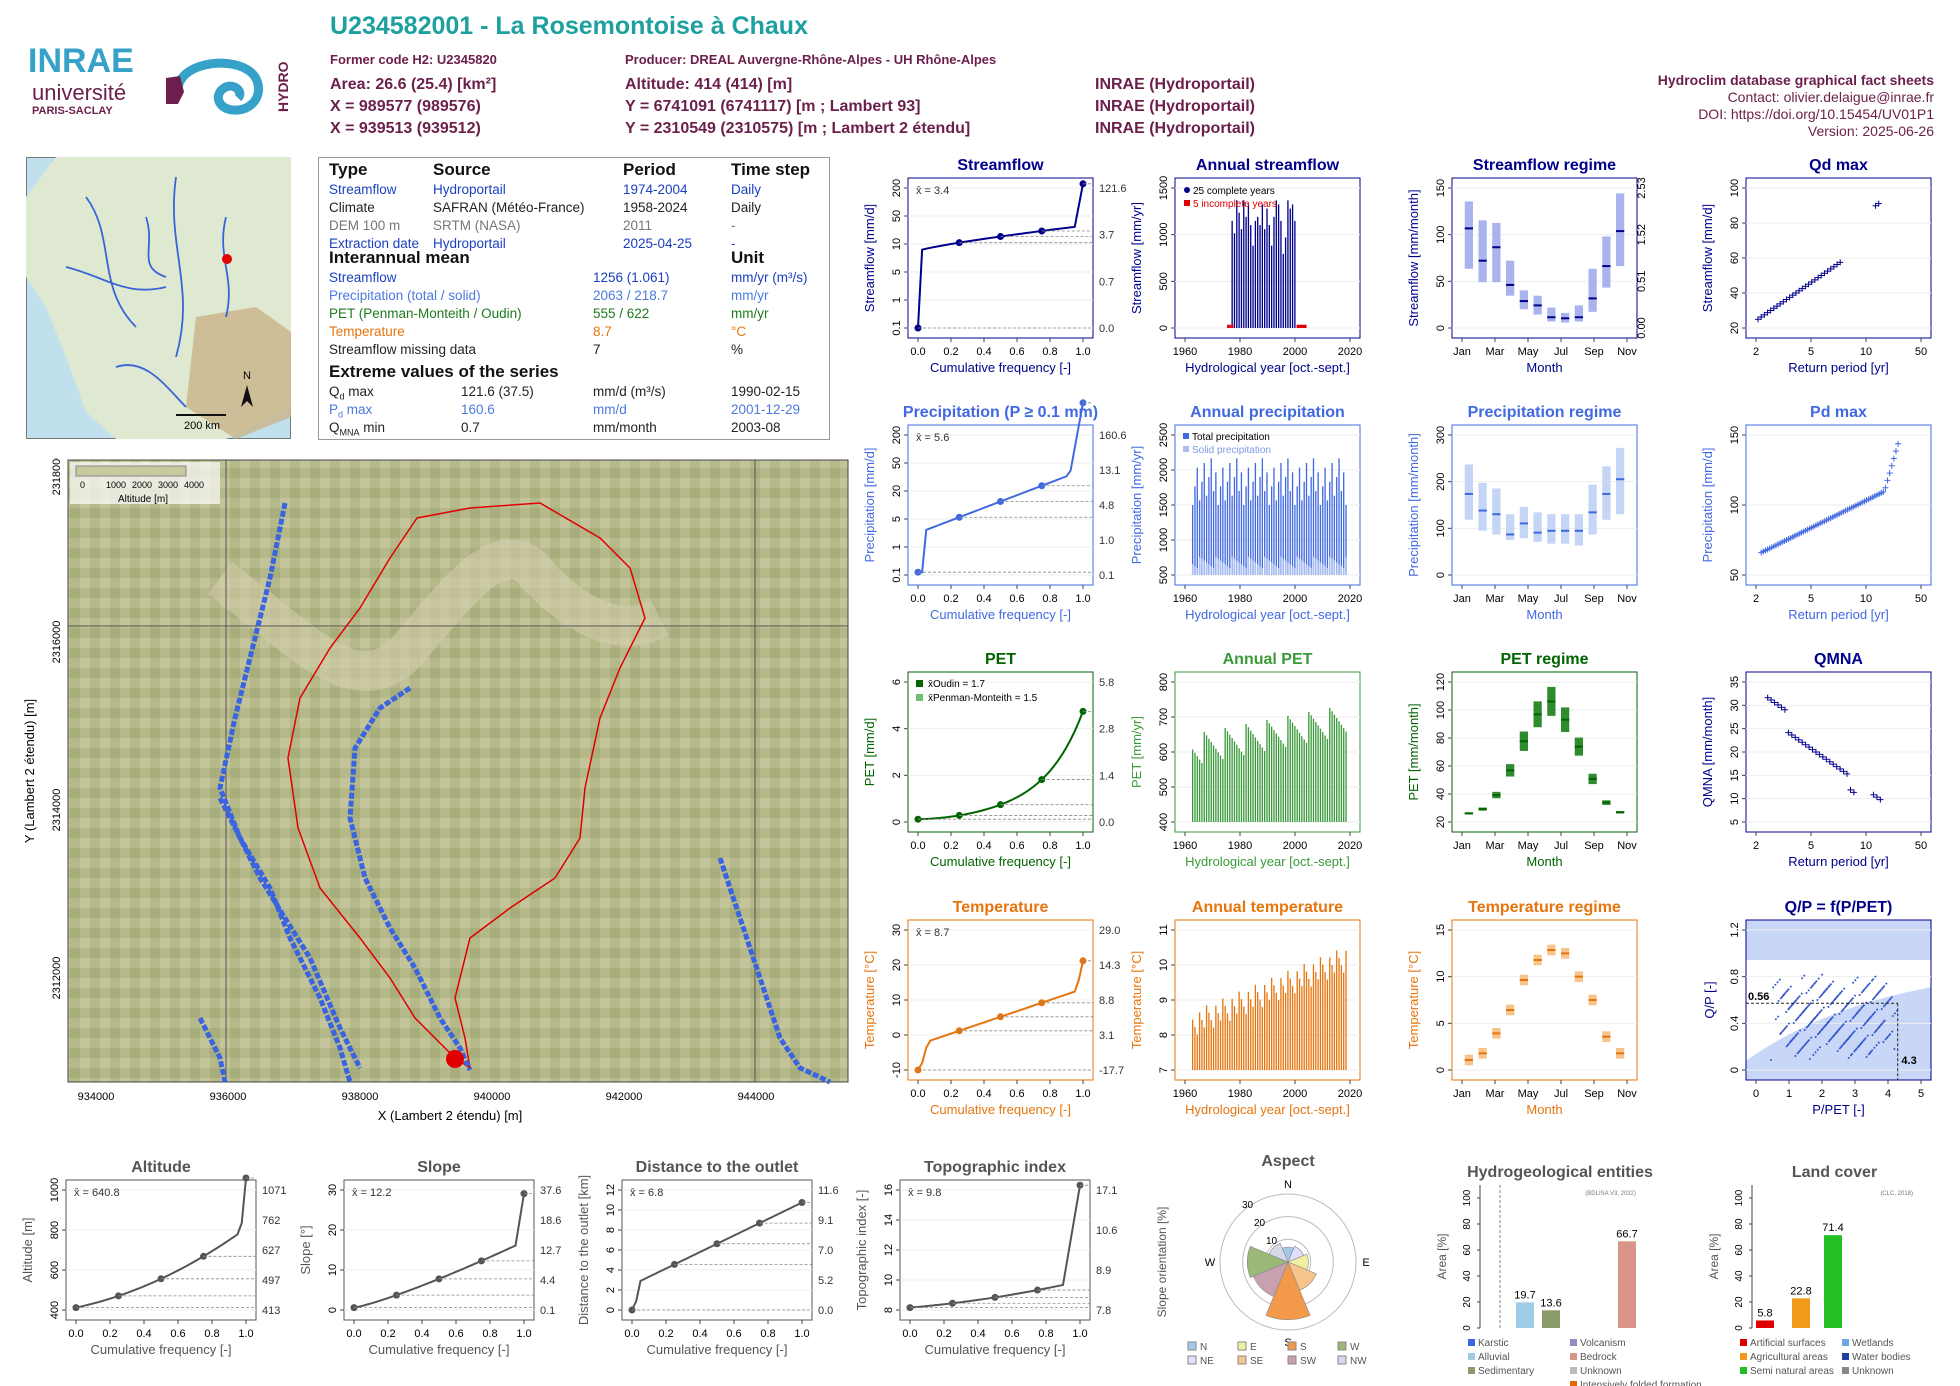 The height and width of the screenshot is (1386, 1960). Describe the element at coordinates (283, 86) in the screenshot. I see `hydro-wordmark: HYDRO` at that location.